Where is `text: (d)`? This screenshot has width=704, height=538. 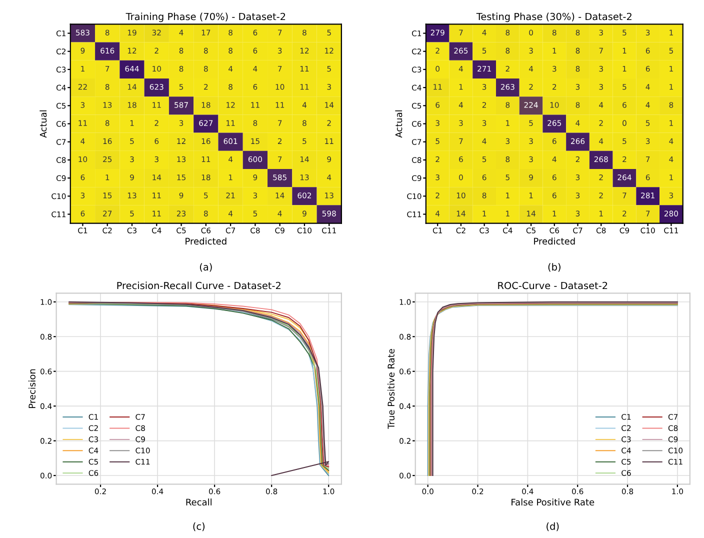 text: (d) is located at coordinates (552, 527).